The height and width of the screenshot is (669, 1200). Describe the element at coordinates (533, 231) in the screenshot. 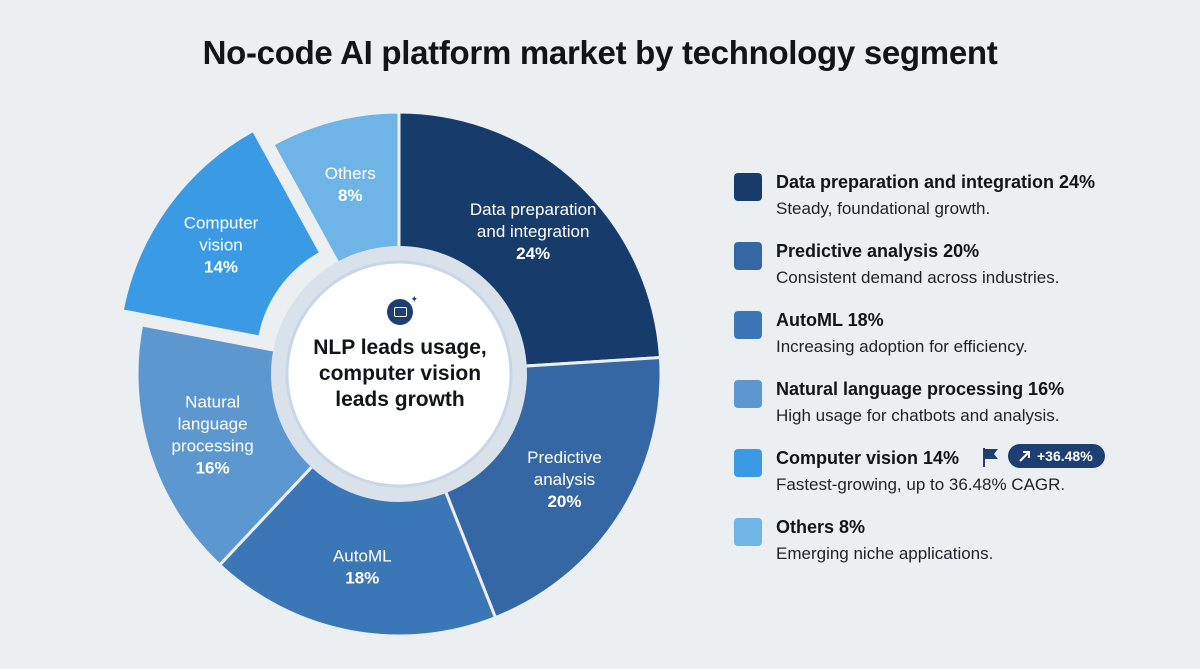

I see `slice-label-data_prep: Data preparation and integration 24%` at that location.